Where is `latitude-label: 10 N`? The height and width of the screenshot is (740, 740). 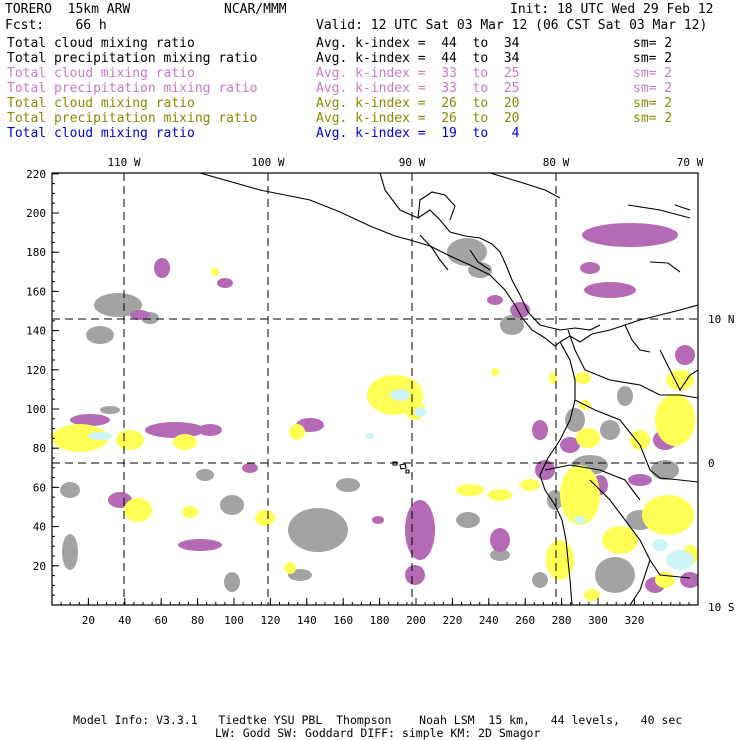
latitude-label: 10 N is located at coordinates (721, 319).